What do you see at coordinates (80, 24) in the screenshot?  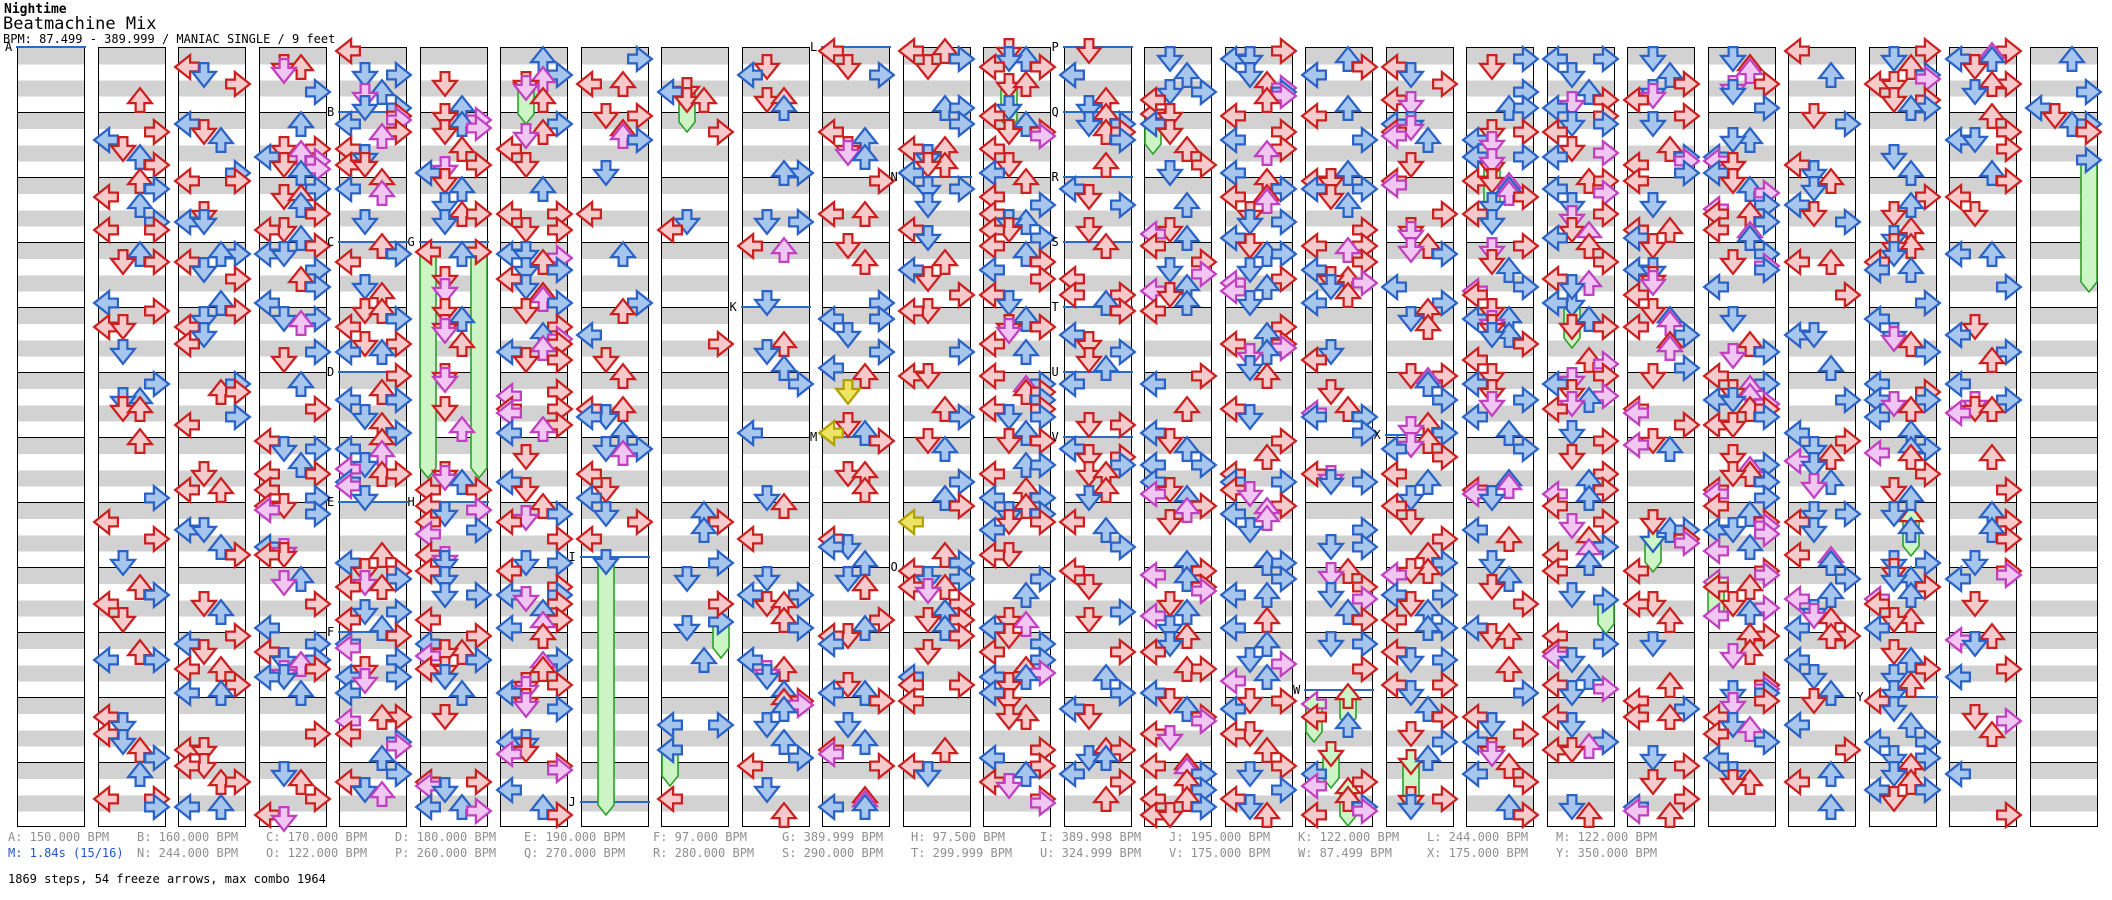 I see `mix-subtitle: Beatmachine Mix` at bounding box center [80, 24].